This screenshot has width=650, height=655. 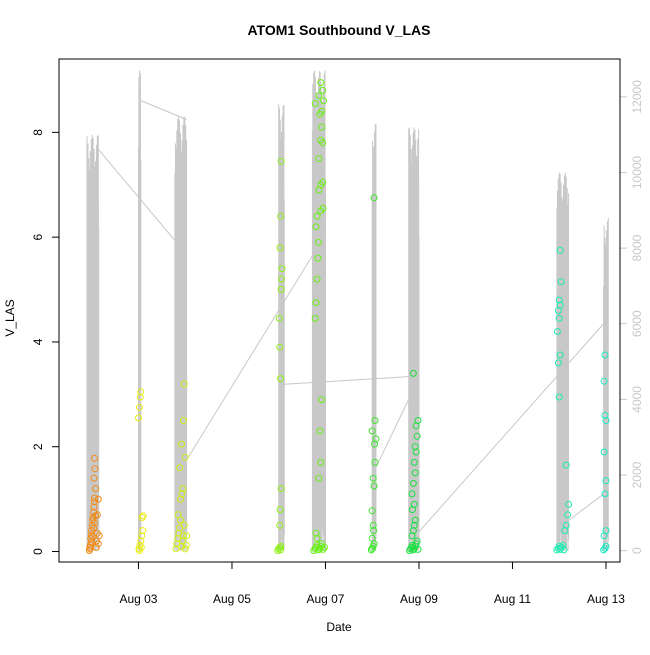 What do you see at coordinates (38, 132) in the screenshot?
I see `y-tick-label: 8` at bounding box center [38, 132].